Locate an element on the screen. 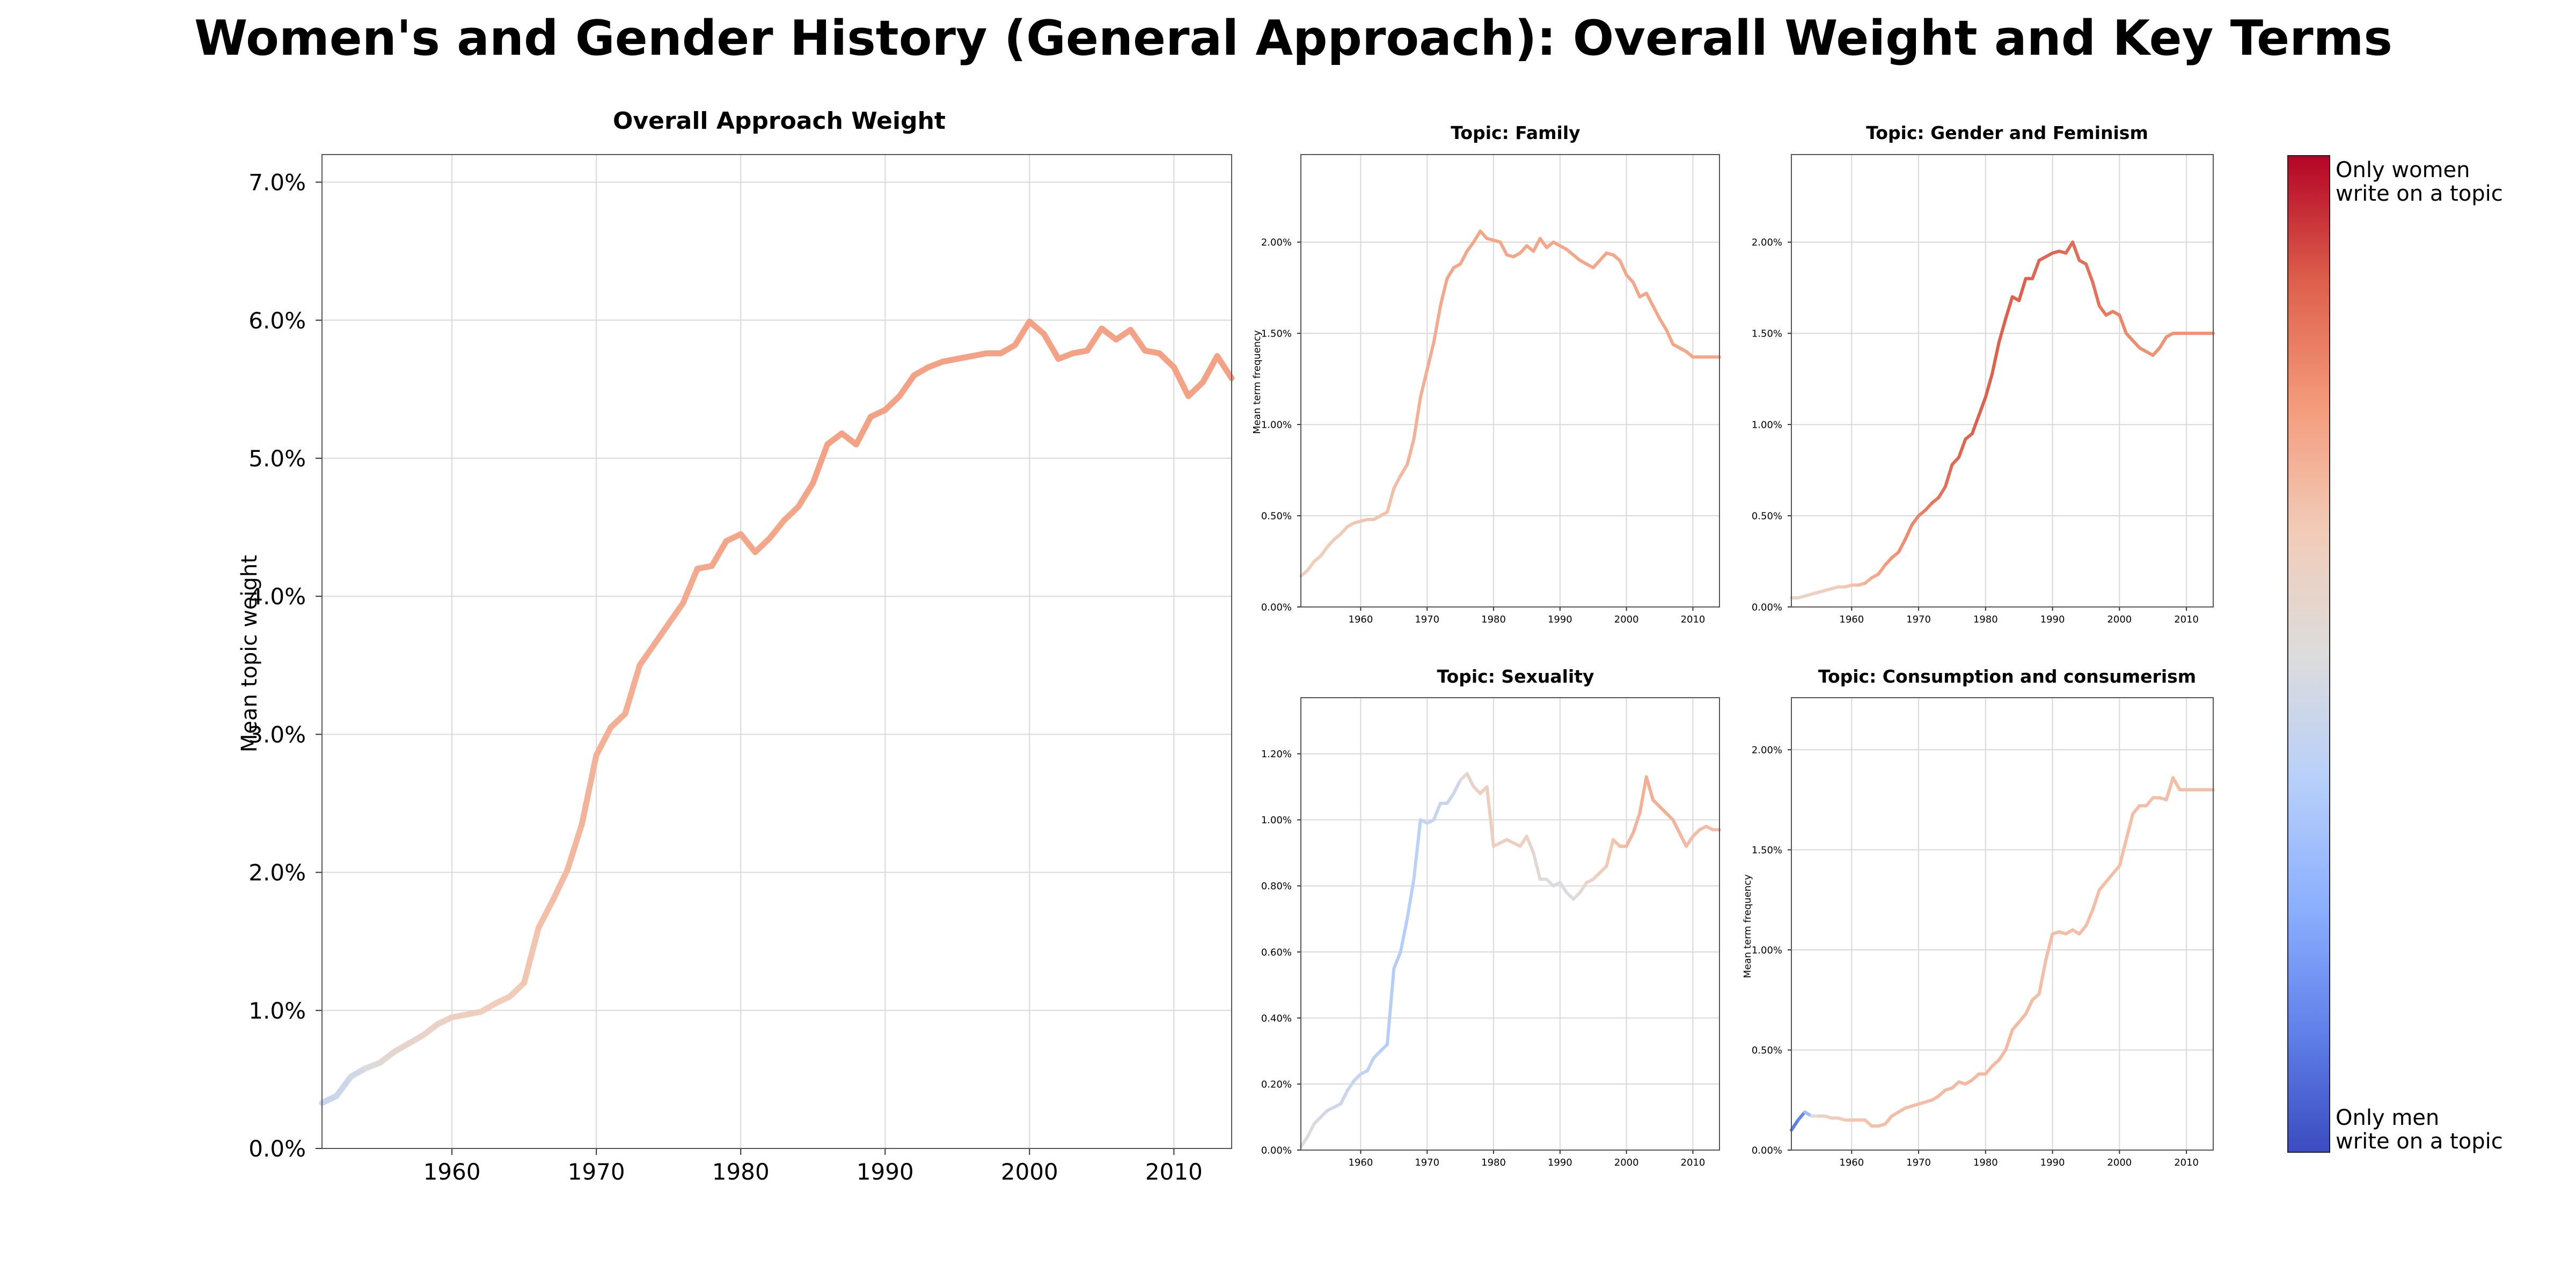 This screenshot has height=1288, width=2576. colorbar-top-label-line1: Only women is located at coordinates (2403, 170).